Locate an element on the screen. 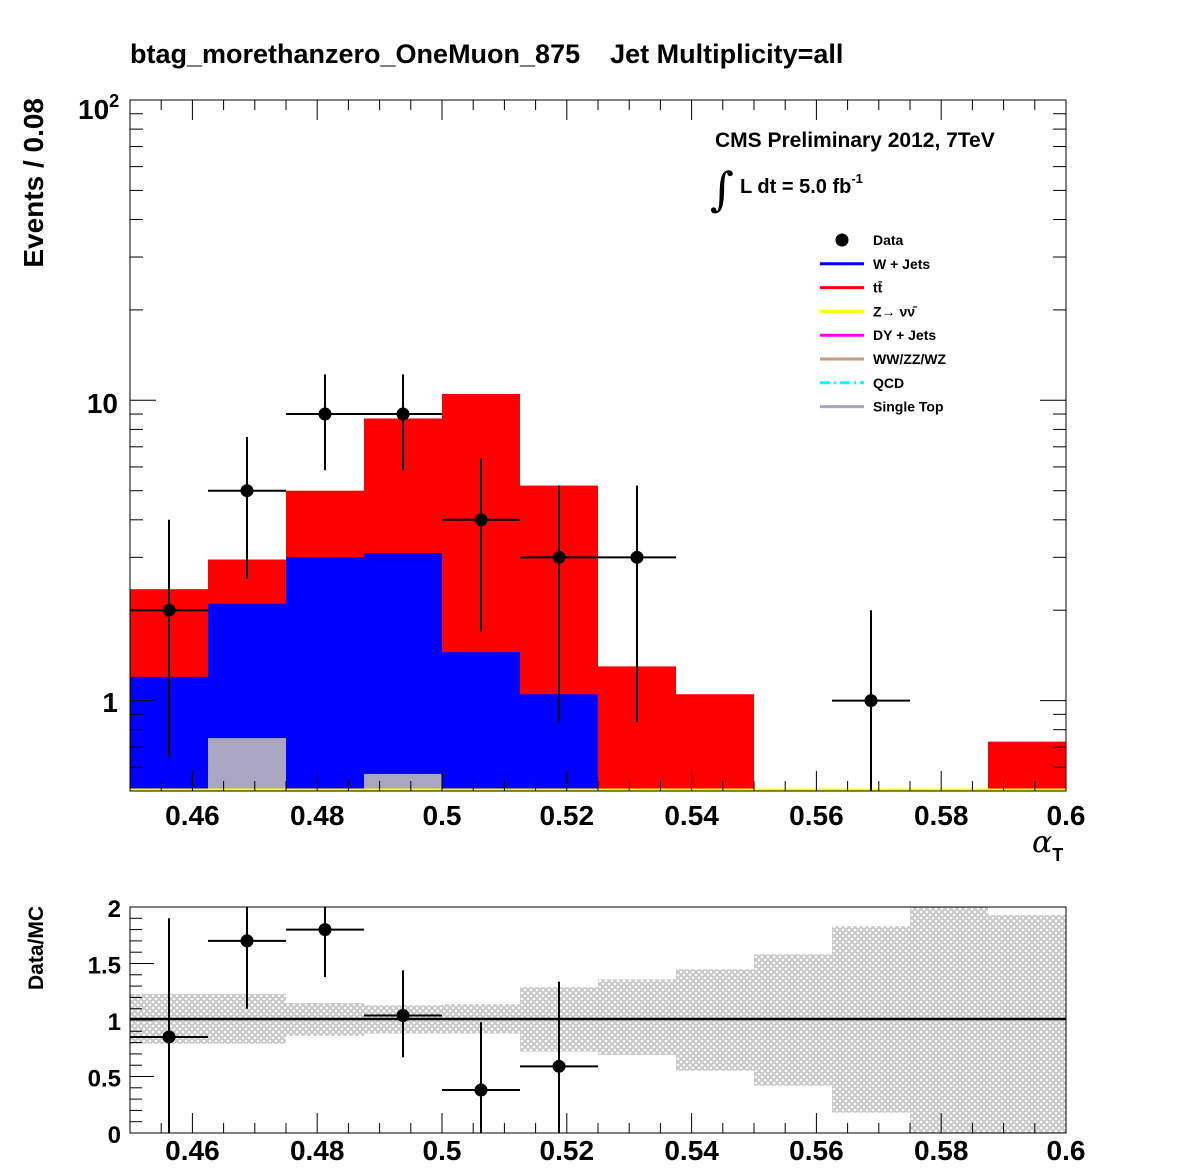 The image size is (1196, 1172). main-x-tick-labels: 0.46 0.48 0.5 0.52 0.54 0.56 0.58 0.6 is located at coordinates (625, 815).